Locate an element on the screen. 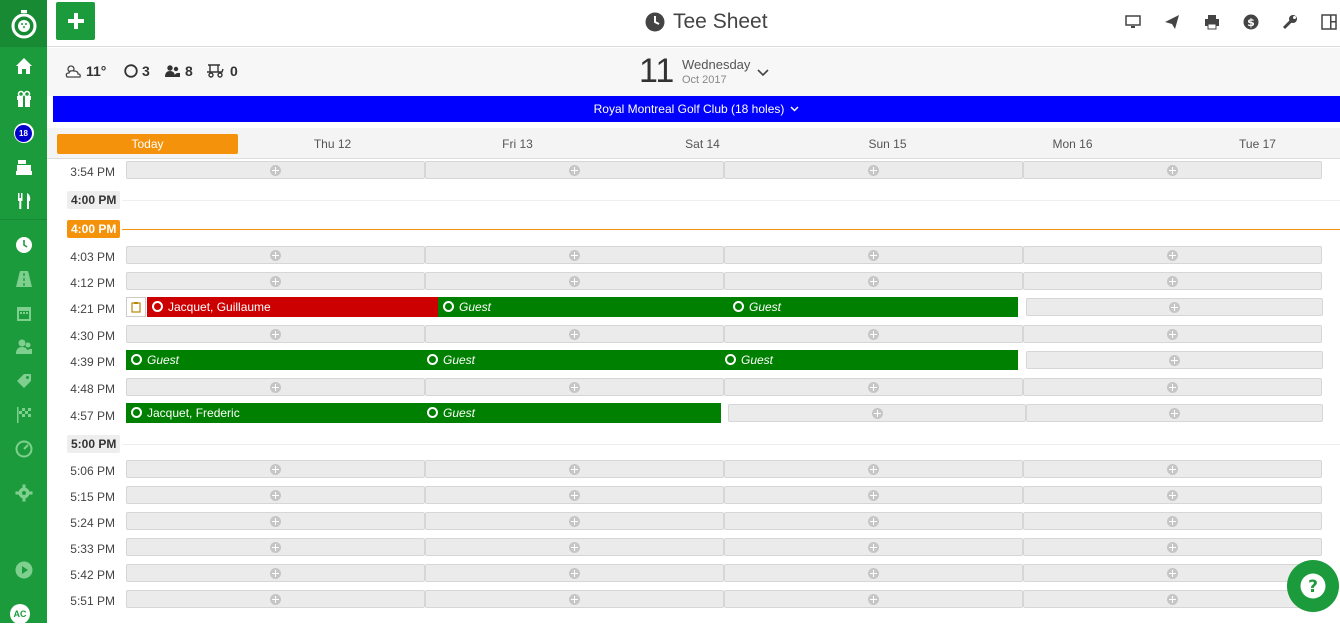 Image resolution: width=1340 pixels, height=624 pixels. send-icon is located at coordinates (1172, 22).